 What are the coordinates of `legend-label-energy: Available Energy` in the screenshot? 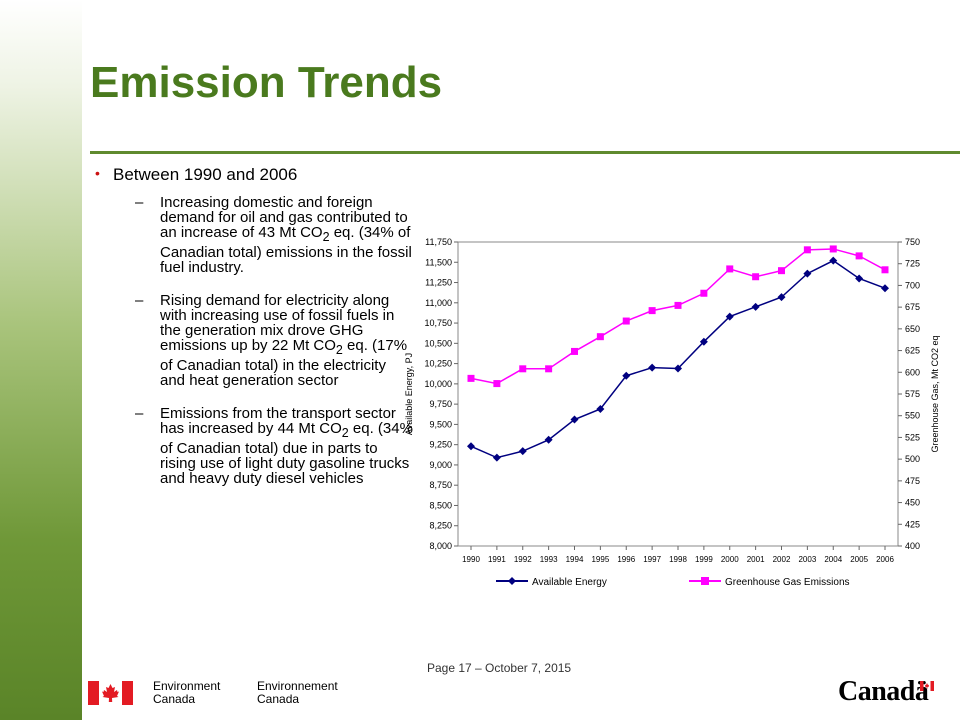 It's located at (569, 582).